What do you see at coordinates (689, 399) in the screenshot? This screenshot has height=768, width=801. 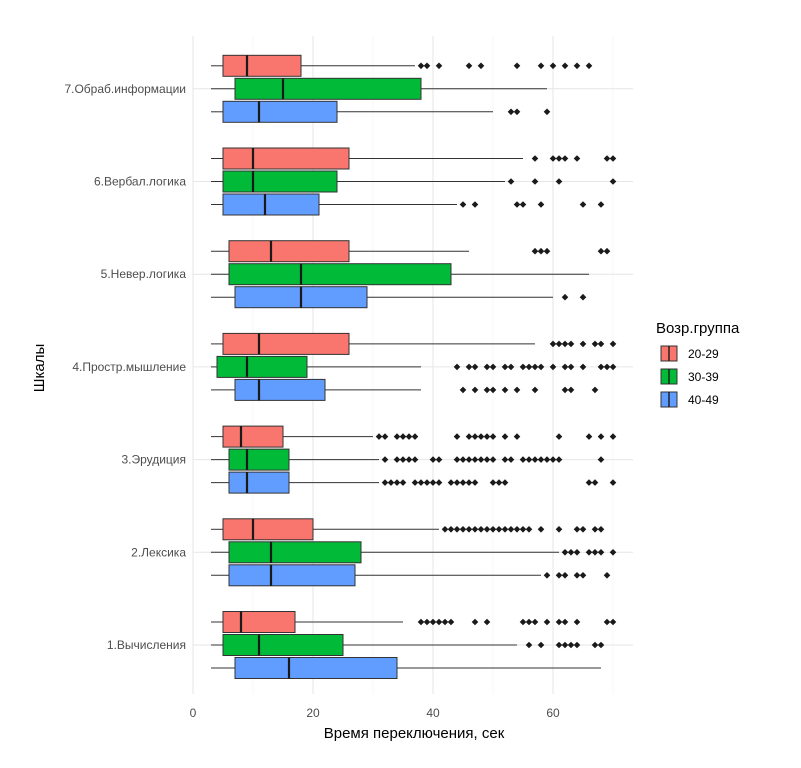 I see `legend-item-40-49: 40-49` at bounding box center [689, 399].